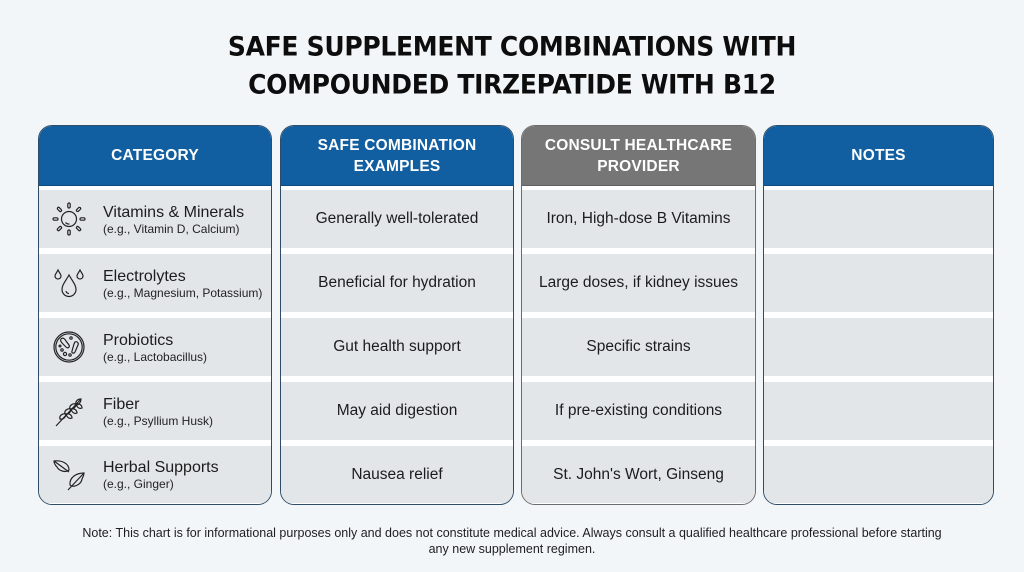  What do you see at coordinates (397, 145) in the screenshot?
I see `header-label: SAFE COMBINATION` at bounding box center [397, 145].